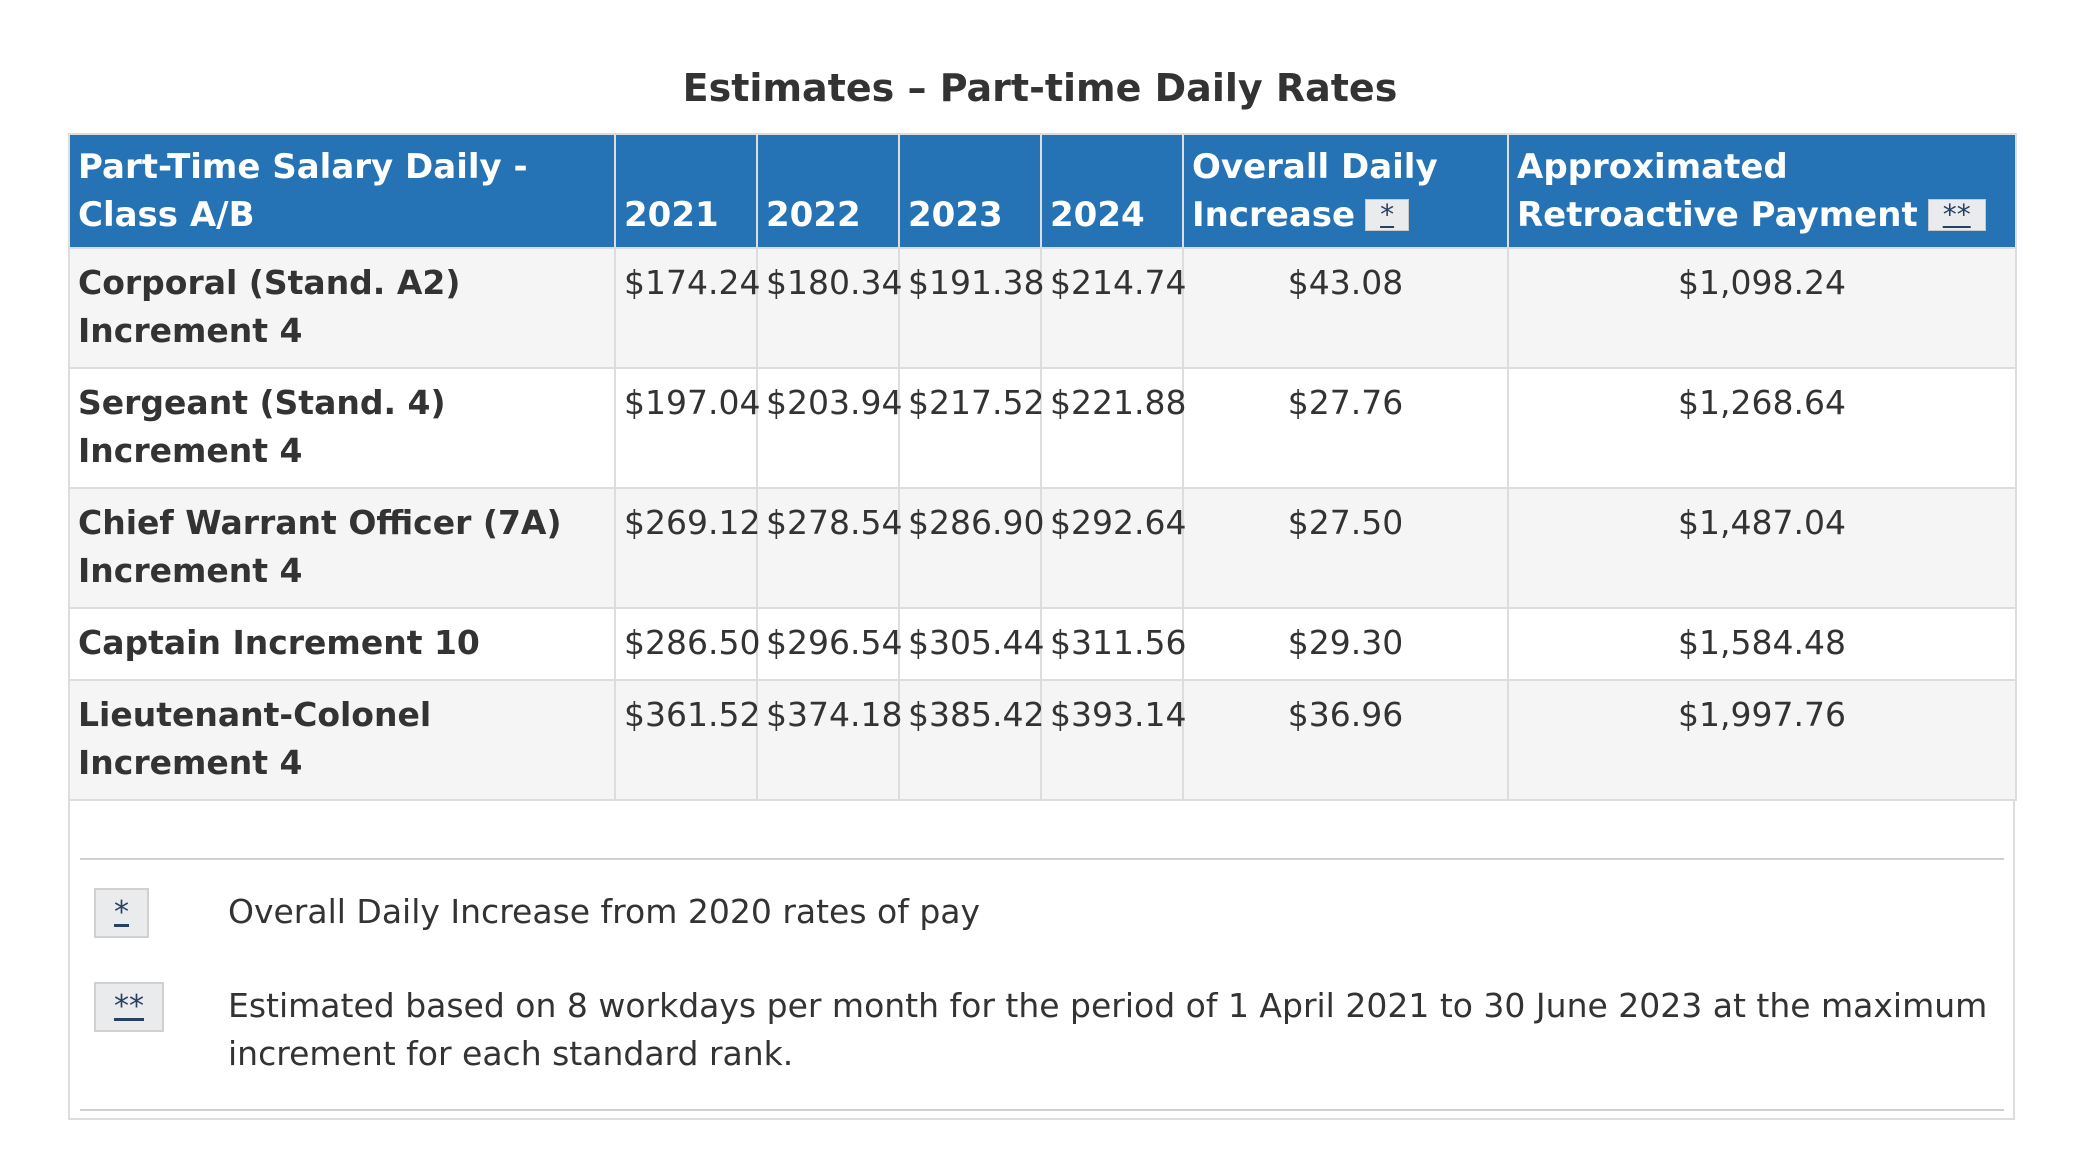 This screenshot has height=1174, width=2080. Describe the element at coordinates (829, 548) in the screenshot. I see `rate-2022-cell: $278.54` at that location.